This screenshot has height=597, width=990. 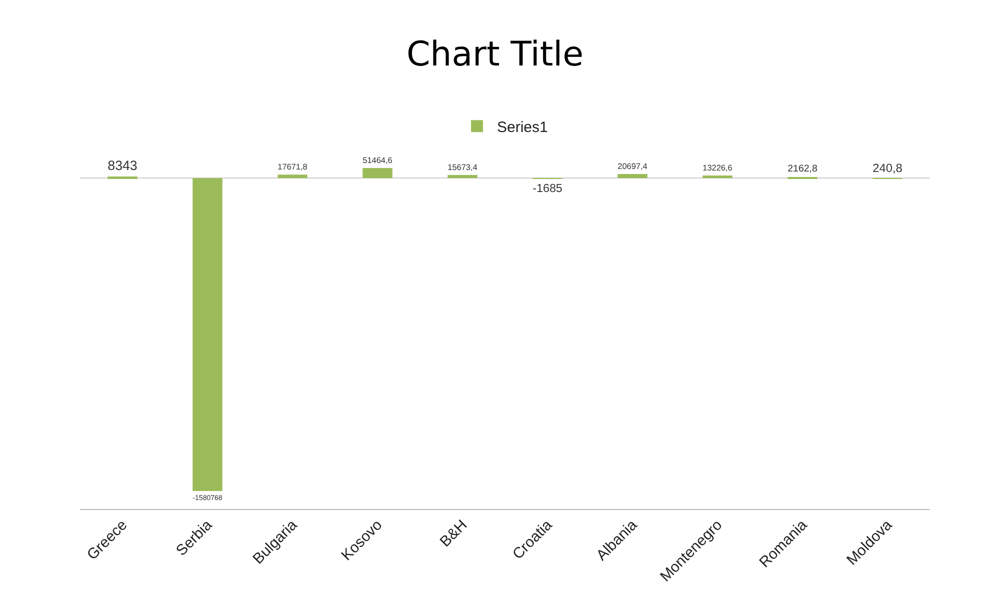 What do you see at coordinates (547, 189) in the screenshot?
I see `data-label: -1685` at bounding box center [547, 189].